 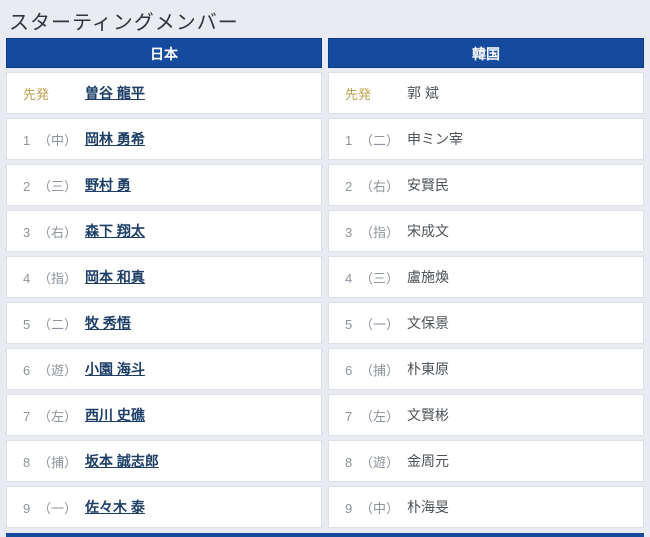 I want to click on lineup-row: 1 （中） 岡林 勇希, so click(x=164, y=139).